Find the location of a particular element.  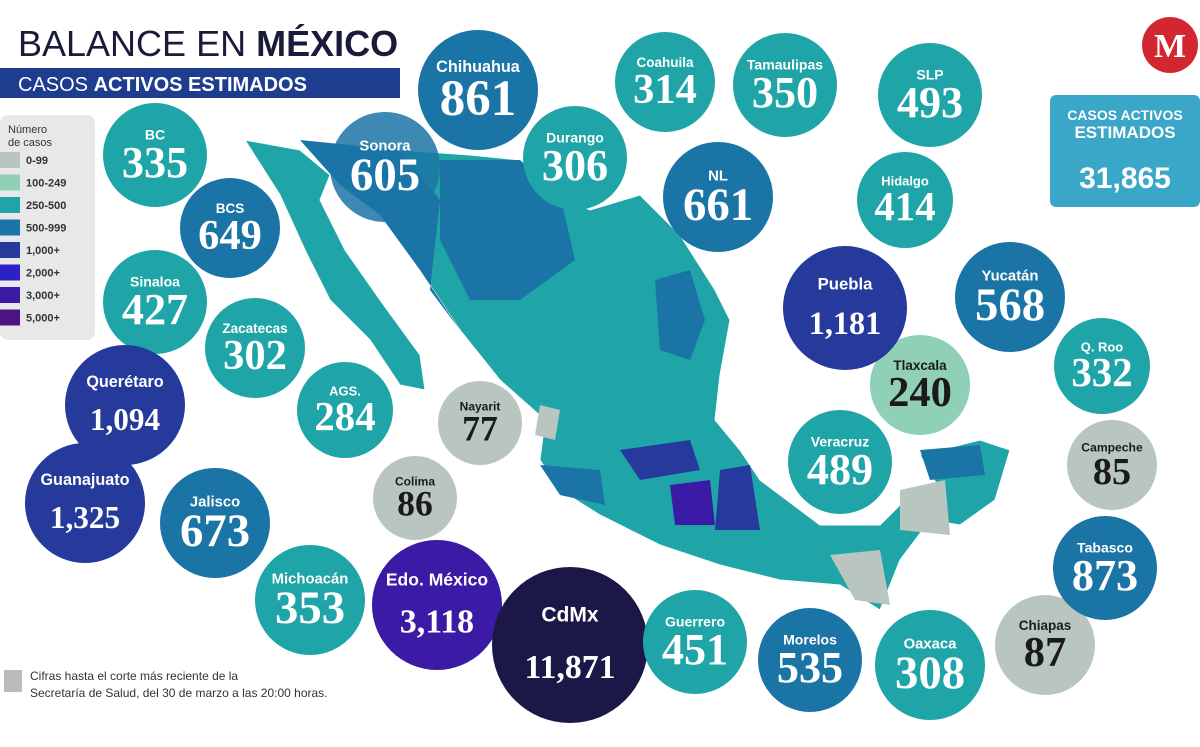

baja-california is located at coordinates (334, 265).